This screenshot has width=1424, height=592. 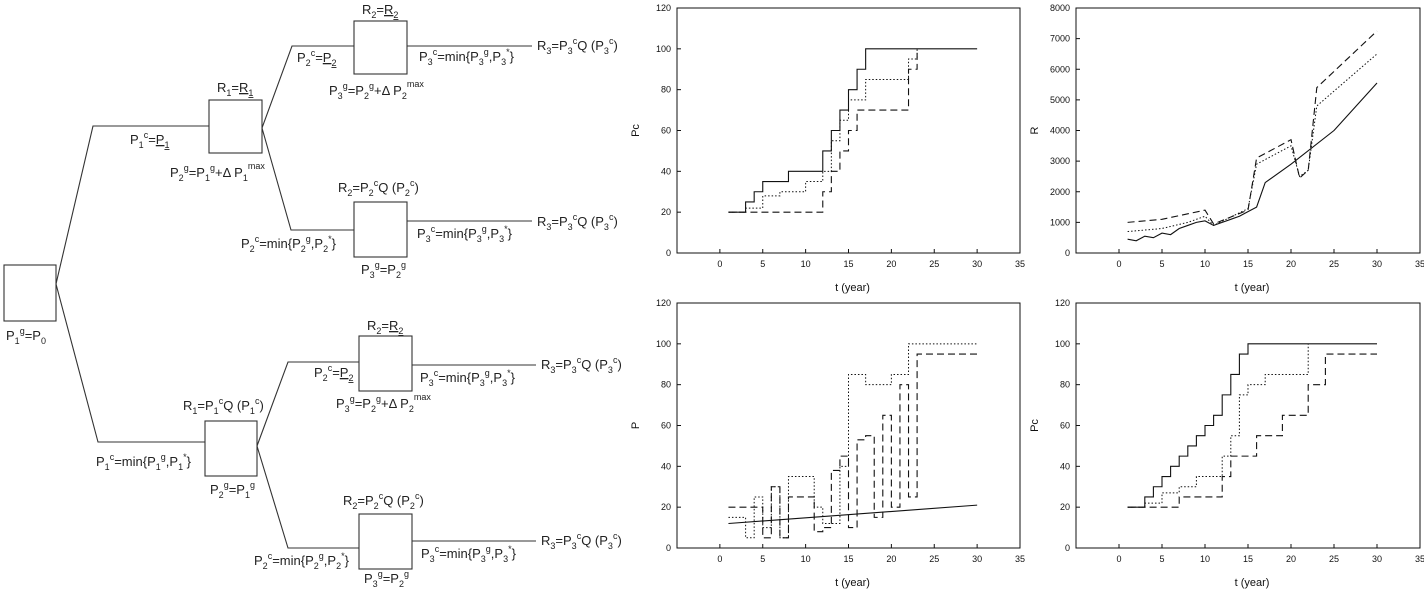 I want to click on y-tick-label: 5000, so click(x=1060, y=100).